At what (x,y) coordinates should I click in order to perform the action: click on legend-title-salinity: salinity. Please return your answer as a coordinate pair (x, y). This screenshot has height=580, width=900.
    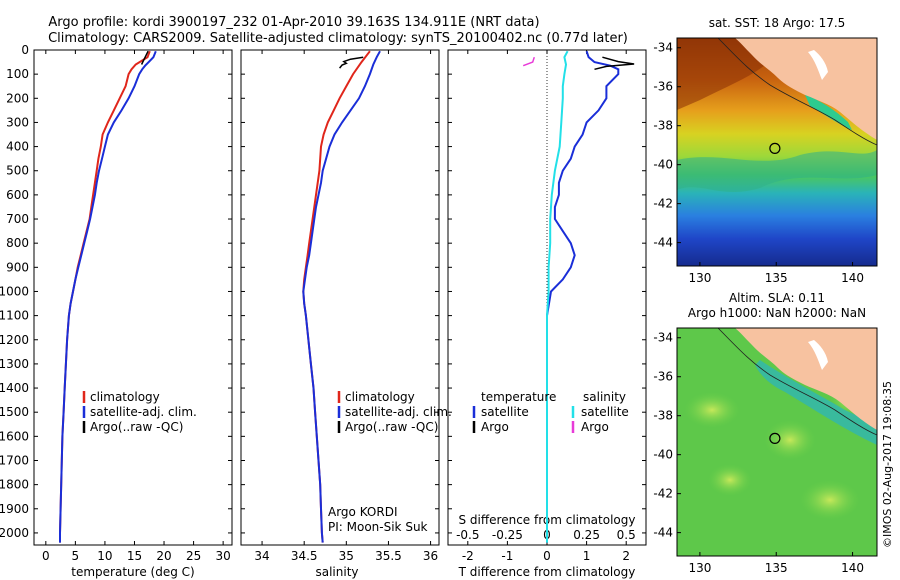
    Looking at the image, I should click on (604, 397).